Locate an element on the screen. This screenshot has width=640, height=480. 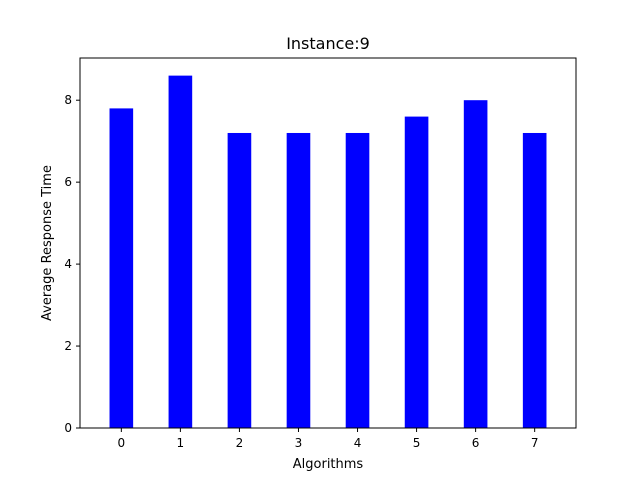
y-axis-ticks: 0 2 4 6 8 is located at coordinates (72, 264).